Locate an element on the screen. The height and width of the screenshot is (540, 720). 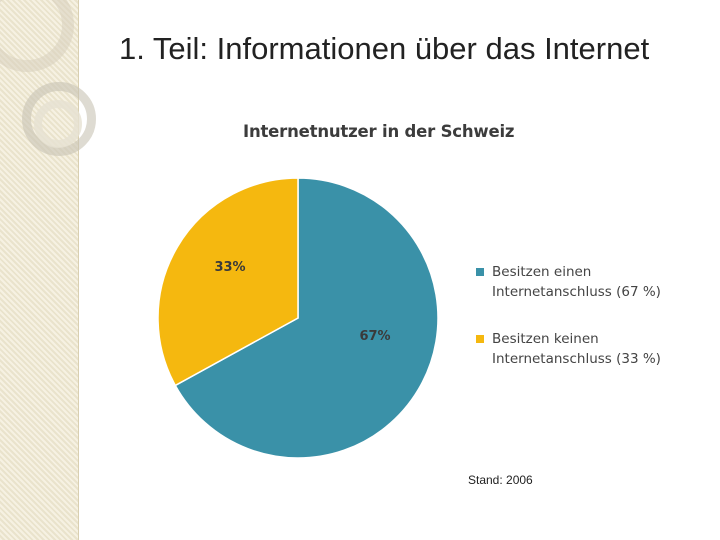
legend-item: Besitzen einen Internetanschluss (67 %) is located at coordinates (591, 282).